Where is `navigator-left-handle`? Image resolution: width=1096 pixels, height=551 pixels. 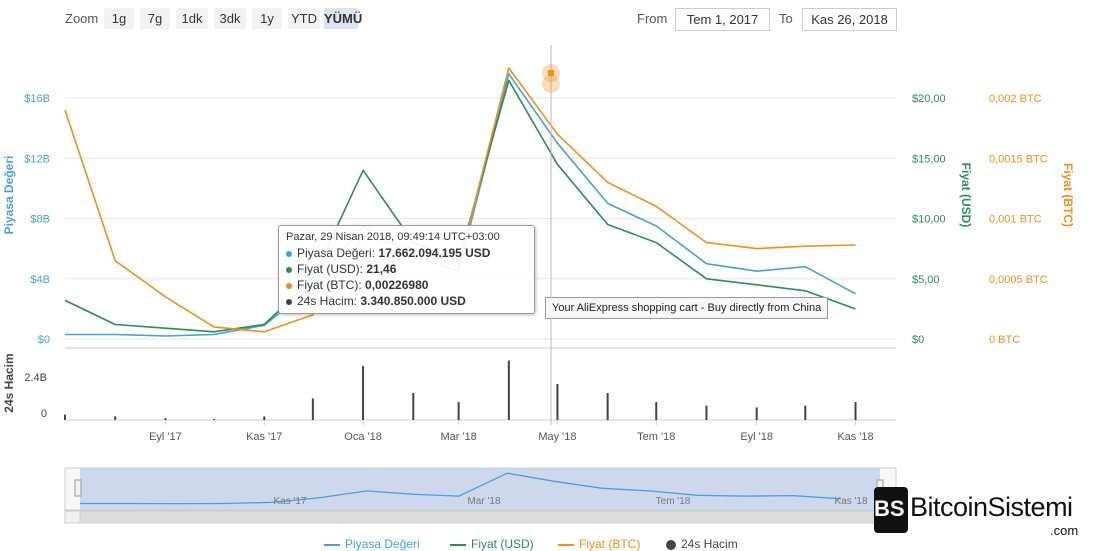 navigator-left-handle is located at coordinates (78, 488).